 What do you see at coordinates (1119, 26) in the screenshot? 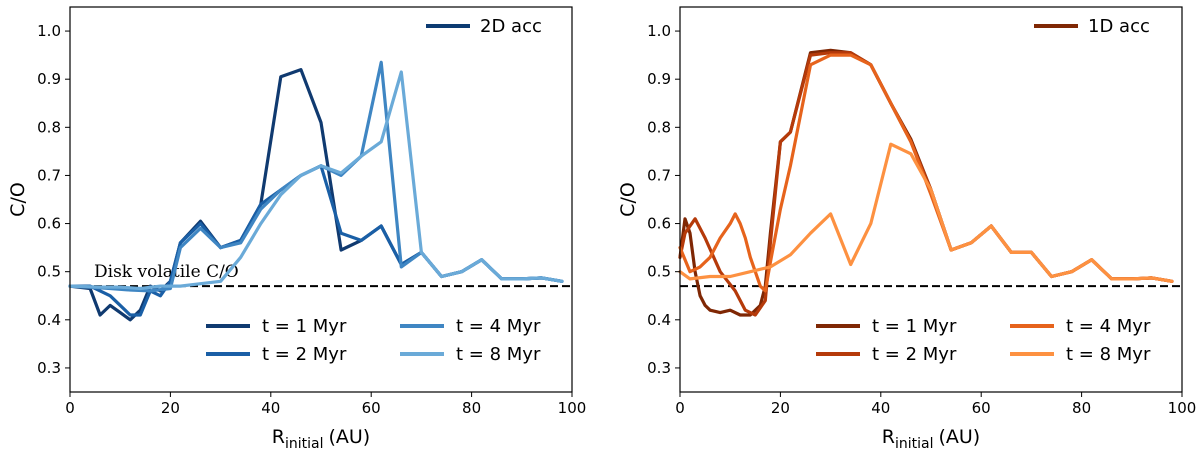
I see `title-legend-label: 1D acc` at bounding box center [1119, 26].